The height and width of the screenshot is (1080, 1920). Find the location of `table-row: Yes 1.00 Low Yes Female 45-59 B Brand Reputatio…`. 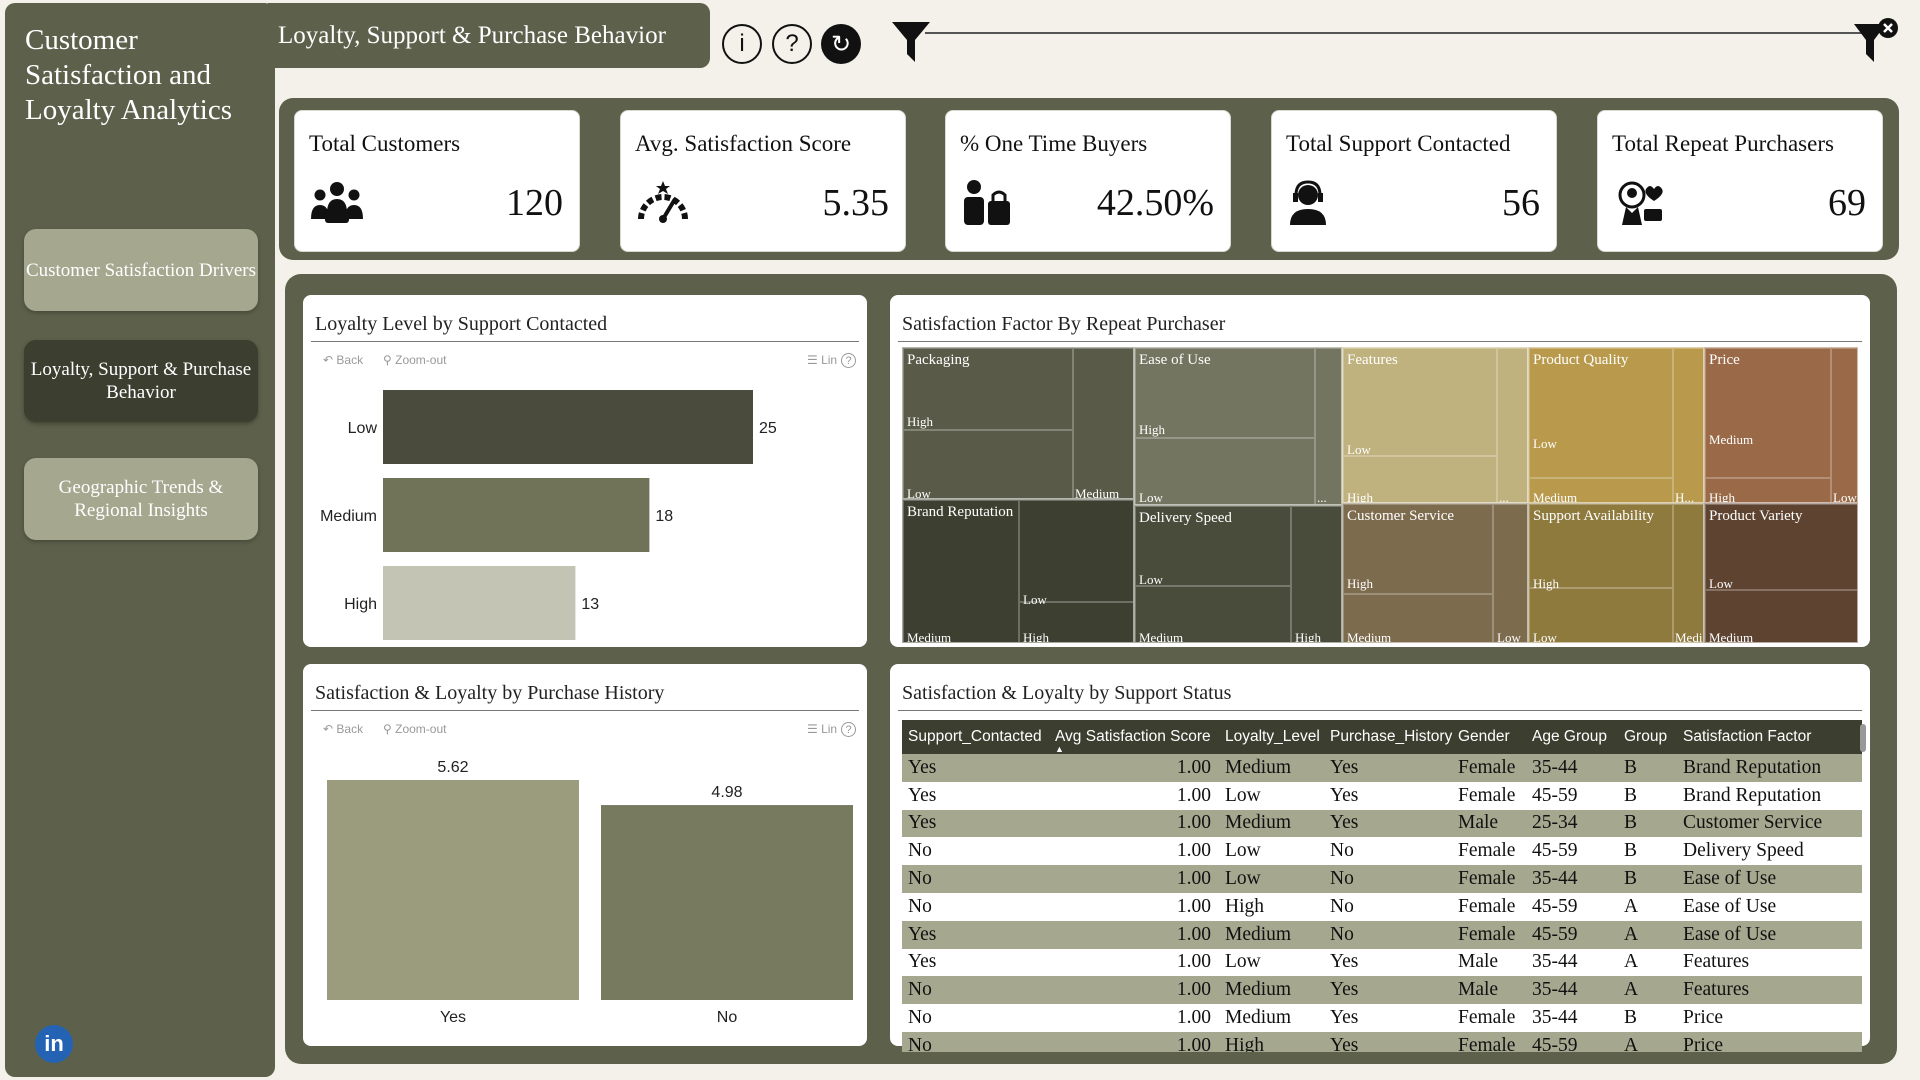

table-row: Yes 1.00 Low Yes Female 45-59 B Brand Reputatio… is located at coordinates (1382, 795).